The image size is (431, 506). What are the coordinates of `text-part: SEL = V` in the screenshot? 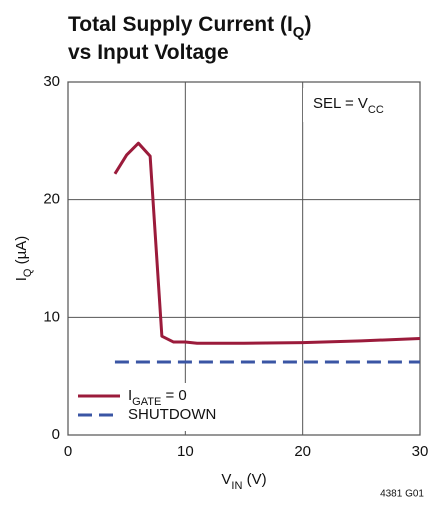 It's located at (340, 103).